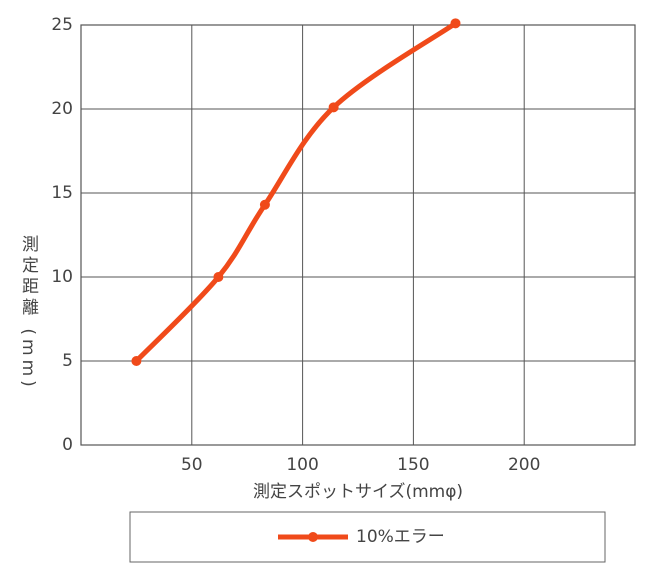 This screenshot has width=650, height=576. What do you see at coordinates (302, 465) in the screenshot?
I see `x-tick-label: 100` at bounding box center [302, 465].